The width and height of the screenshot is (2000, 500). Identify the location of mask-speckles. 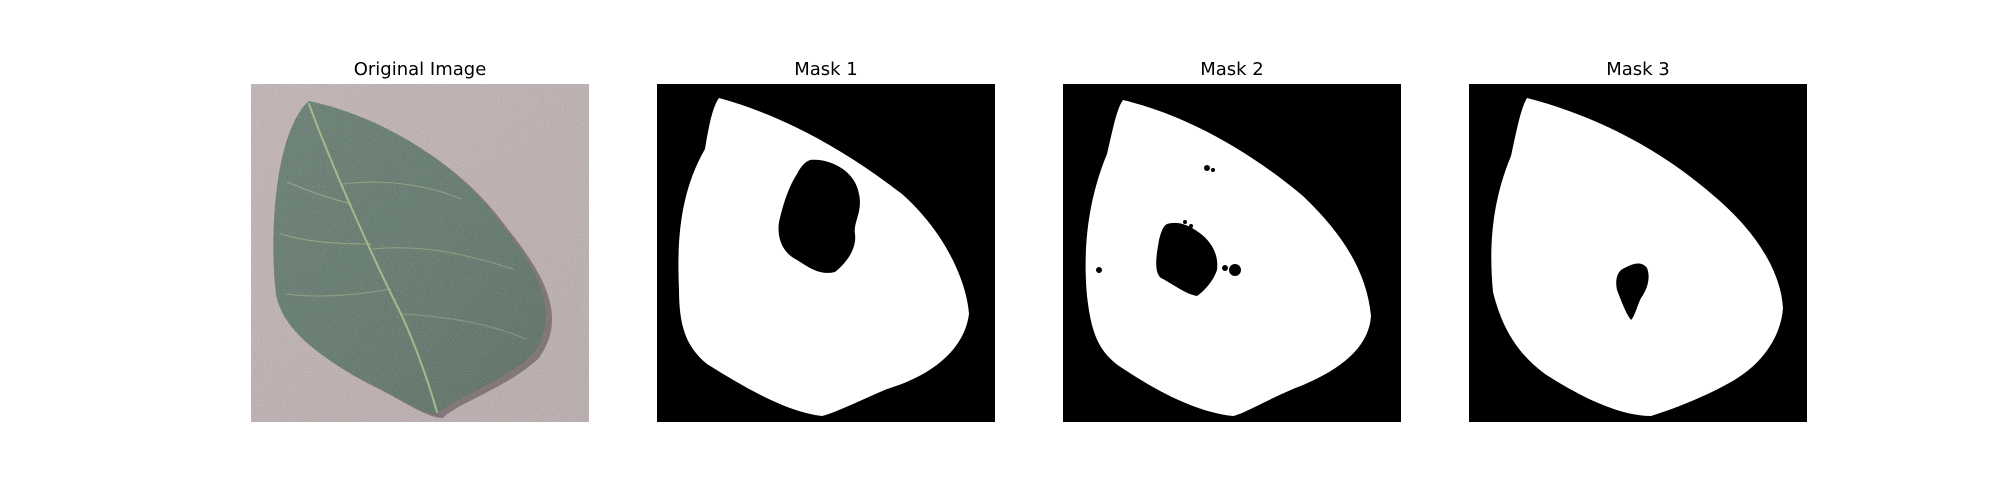
(1168, 220).